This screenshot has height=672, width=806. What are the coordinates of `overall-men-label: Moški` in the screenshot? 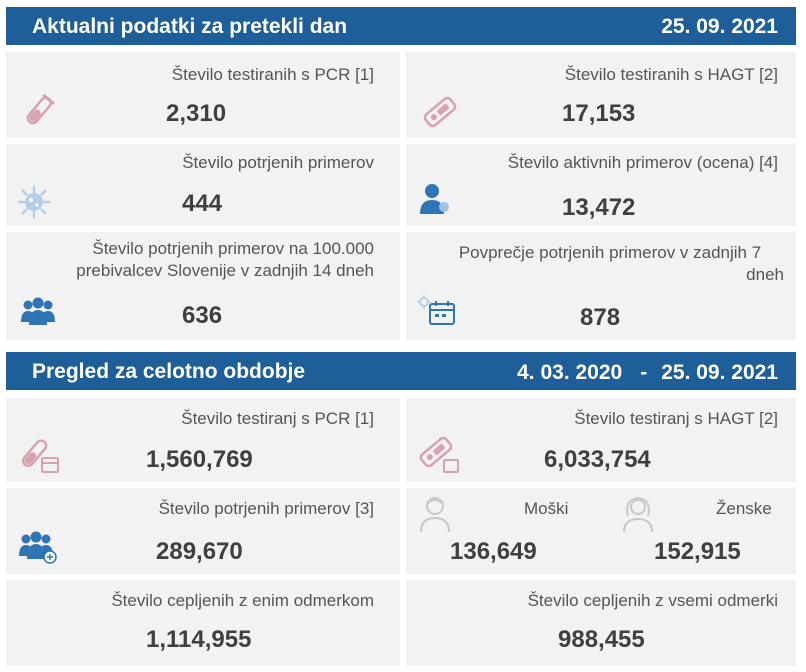 It's located at (546, 508).